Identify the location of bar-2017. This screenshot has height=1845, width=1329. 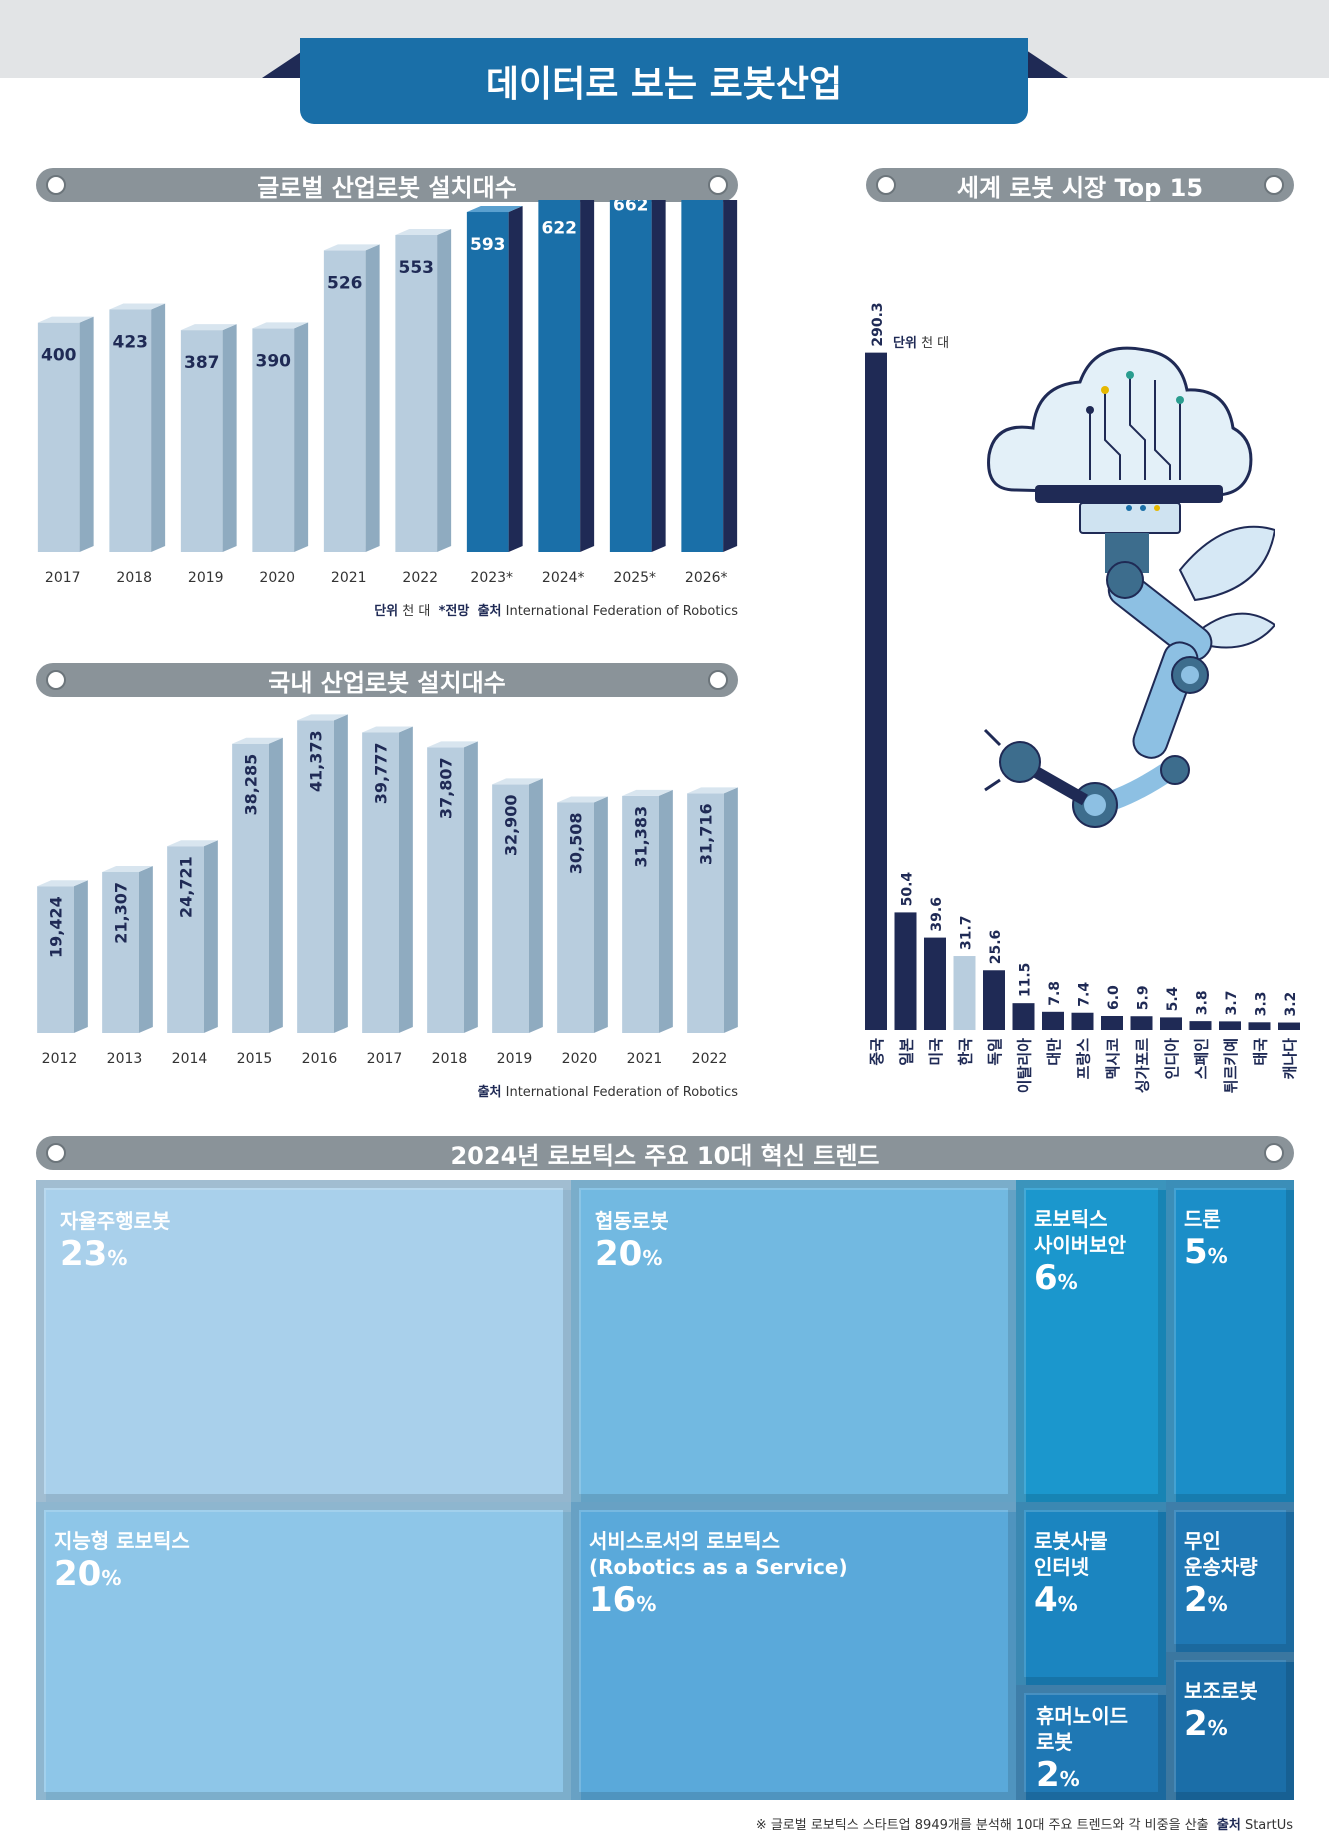
(65, 434).